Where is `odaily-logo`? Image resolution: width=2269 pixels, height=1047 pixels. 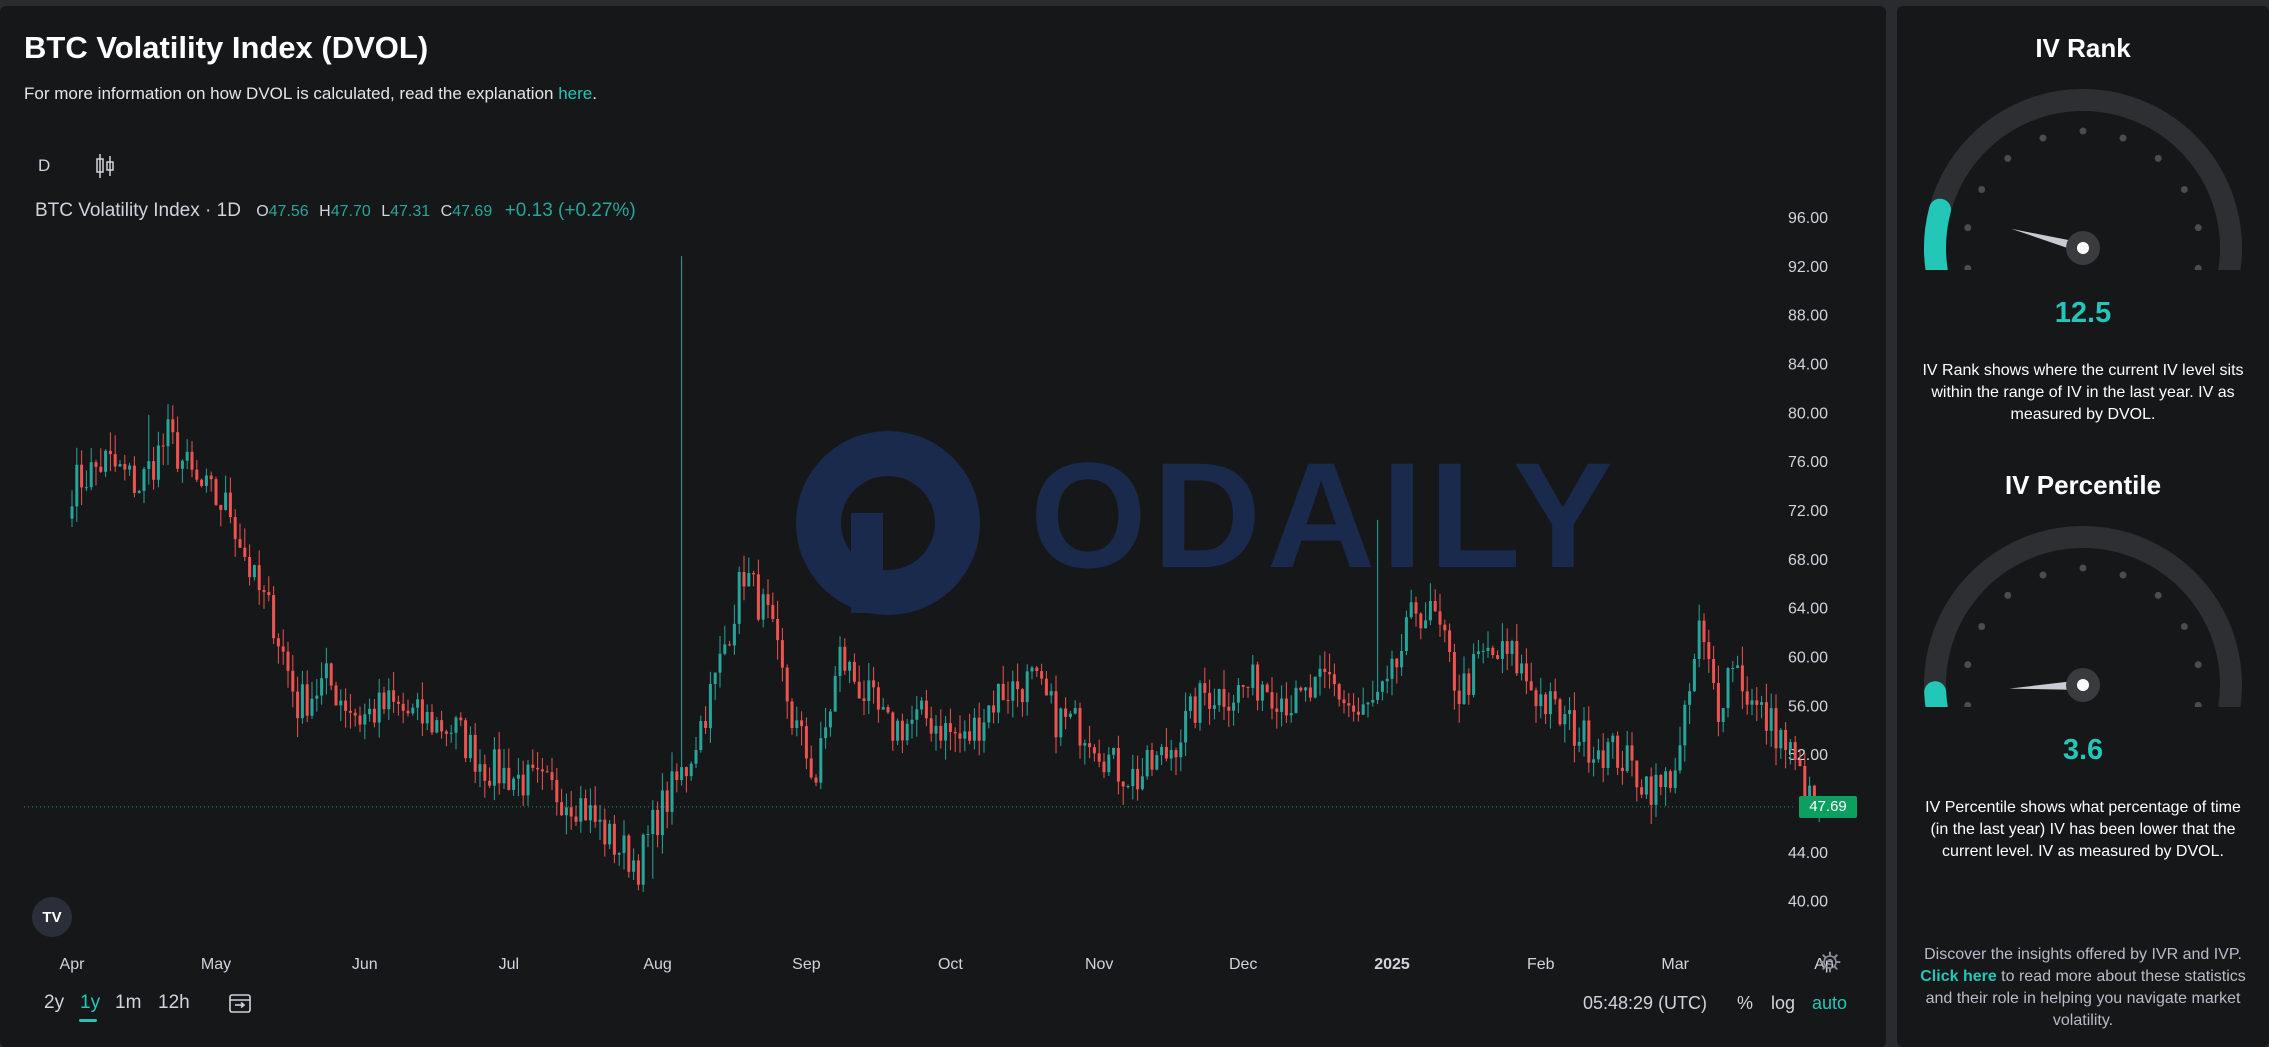
odaily-logo is located at coordinates (888, 523).